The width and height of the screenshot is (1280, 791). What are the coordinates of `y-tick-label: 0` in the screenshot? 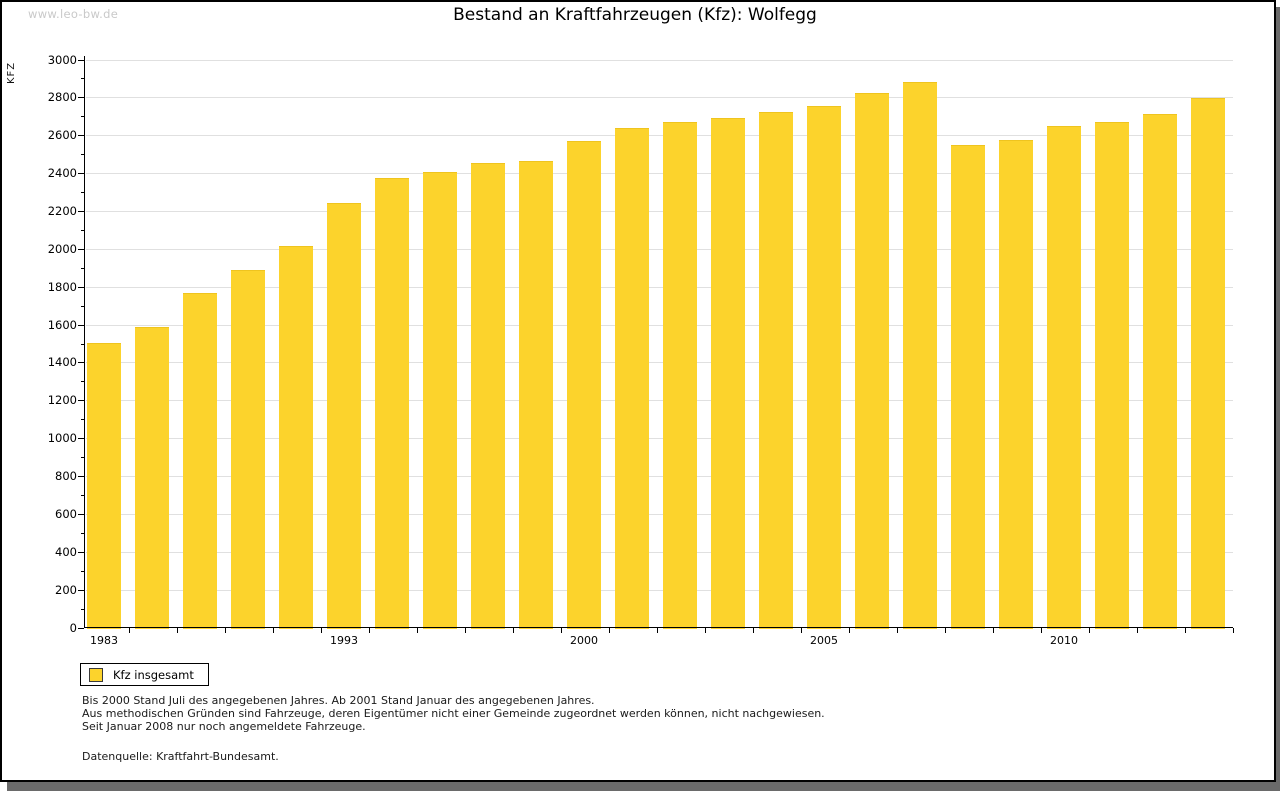 It's located at (73, 627).